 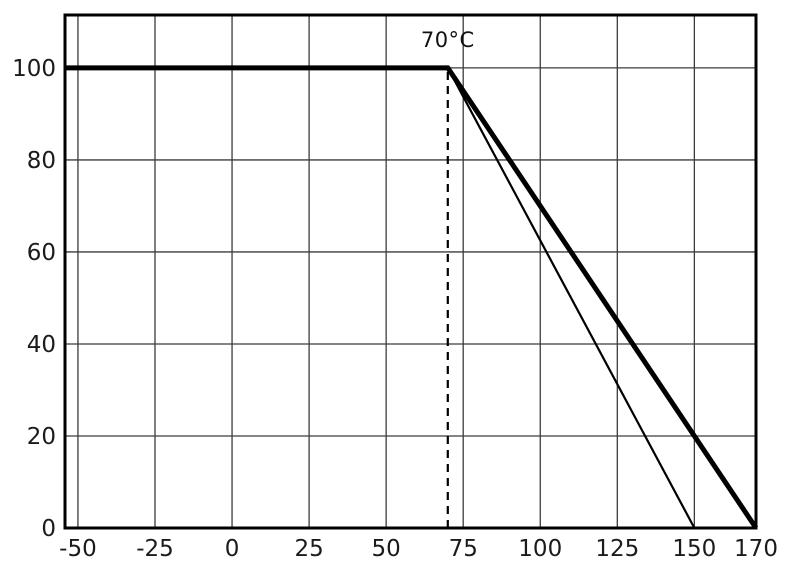 What do you see at coordinates (617, 549) in the screenshot?
I see `x-tick-label-125: 125` at bounding box center [617, 549].